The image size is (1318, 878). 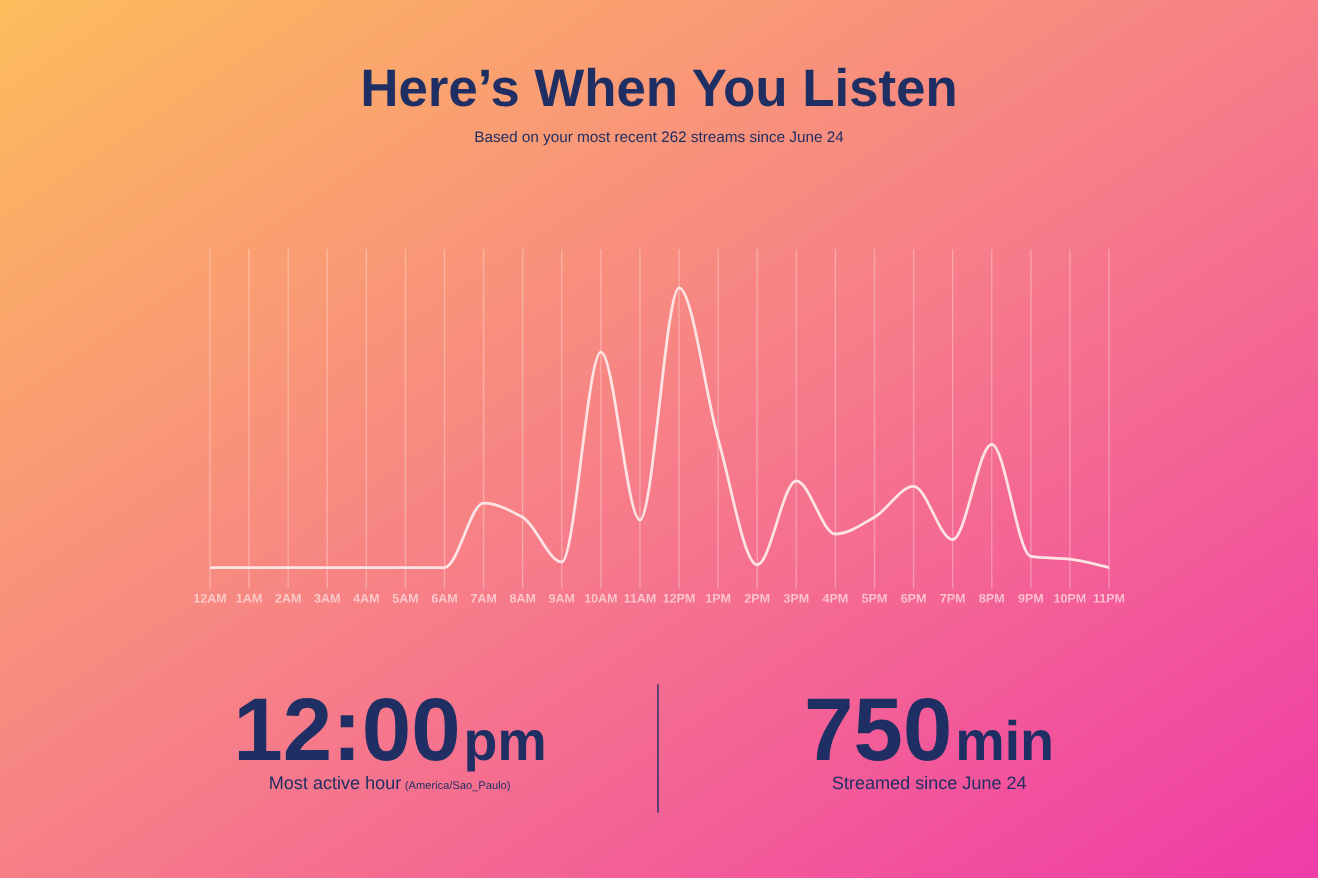 I want to click on x-tick-label: 8PM, so click(x=991, y=598).